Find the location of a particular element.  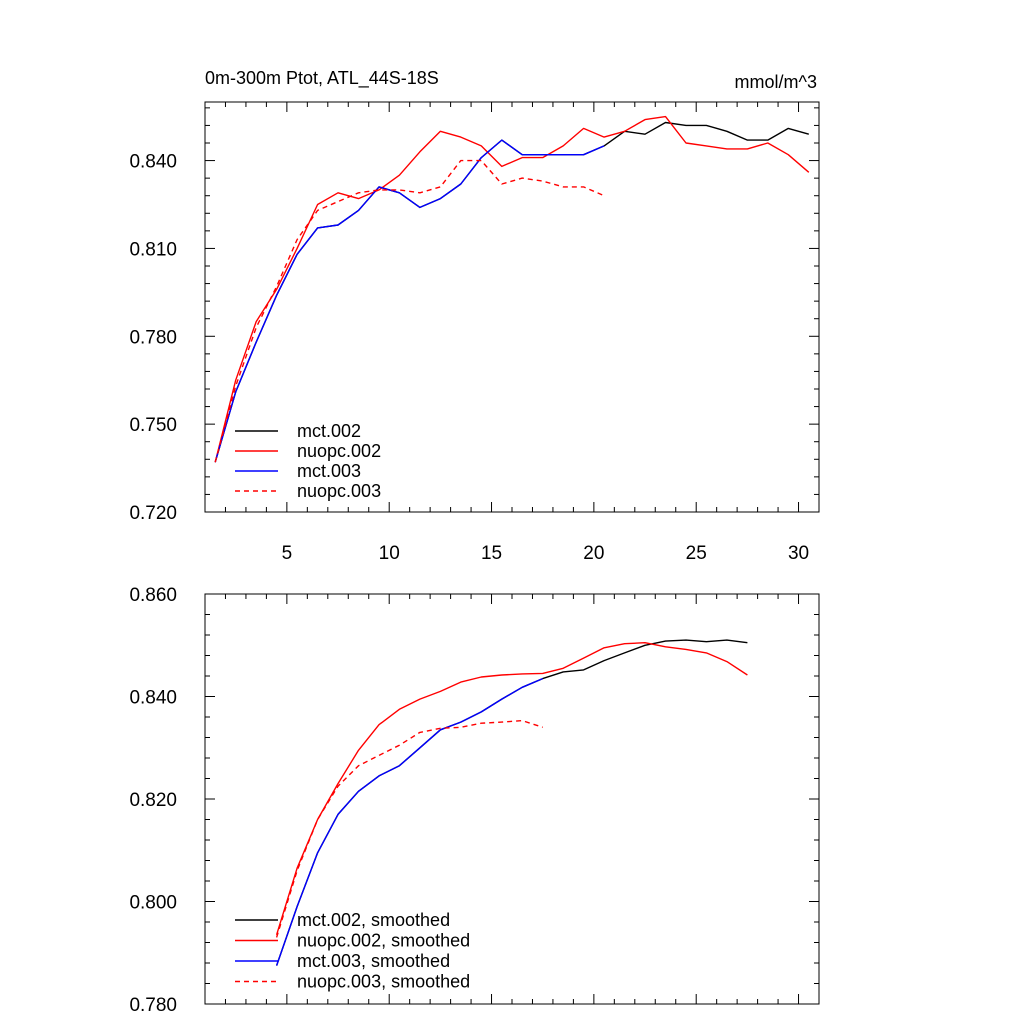

y-tick-label: 0.720 is located at coordinates (153, 513).